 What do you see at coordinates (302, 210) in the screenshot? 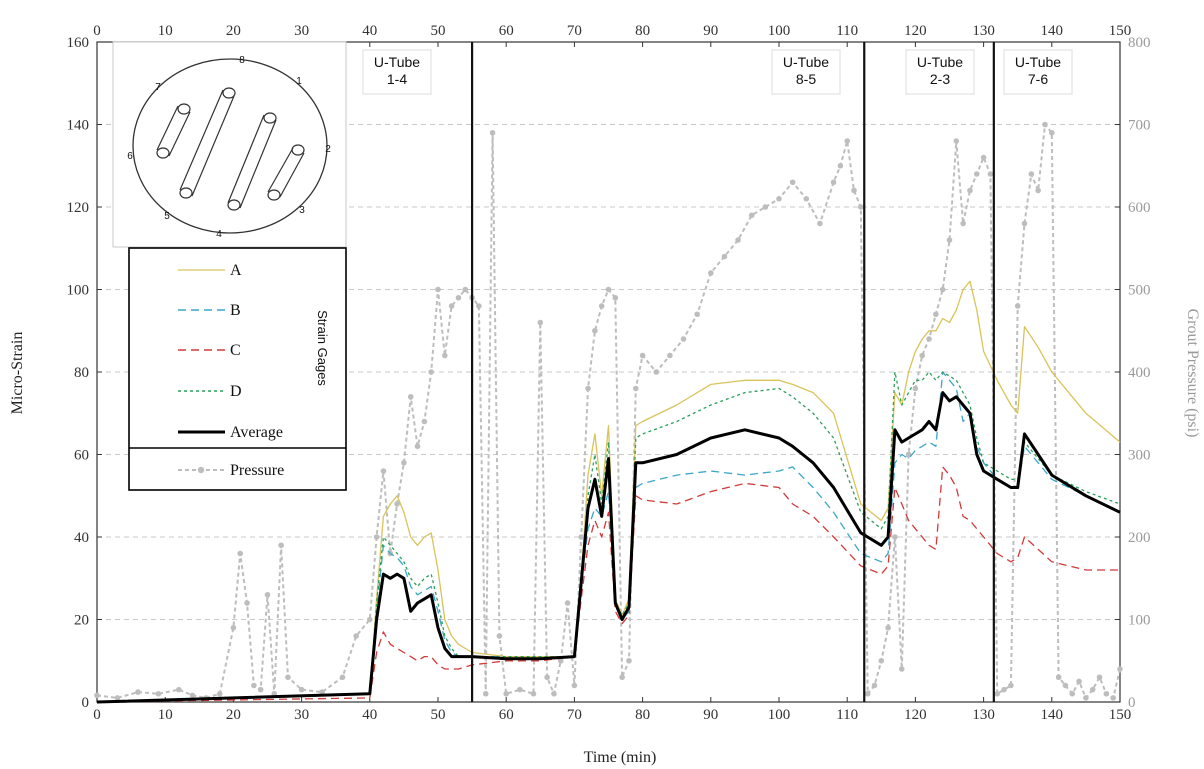
I see `inset-gage-label: 3` at bounding box center [302, 210].